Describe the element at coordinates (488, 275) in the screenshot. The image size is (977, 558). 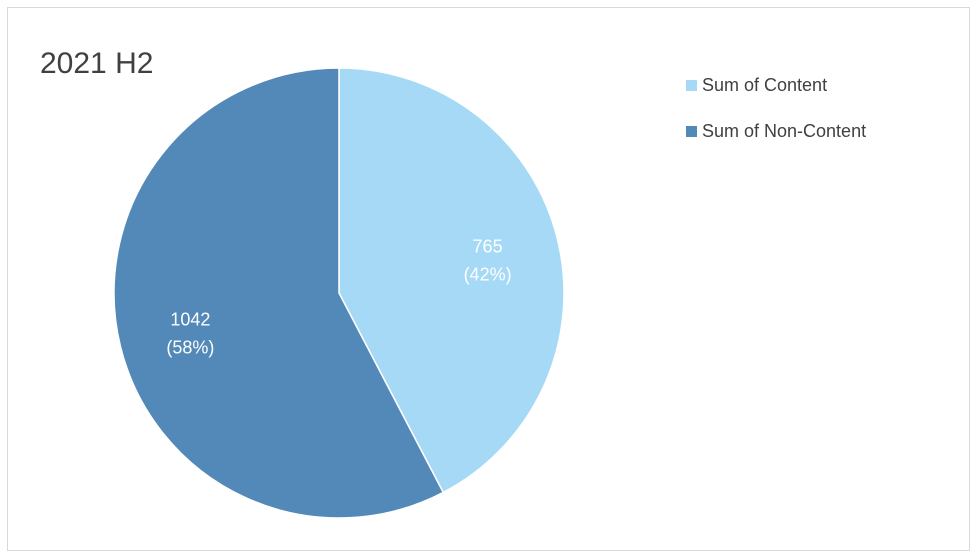
I see `data-label-content-percent: (42%)` at that location.